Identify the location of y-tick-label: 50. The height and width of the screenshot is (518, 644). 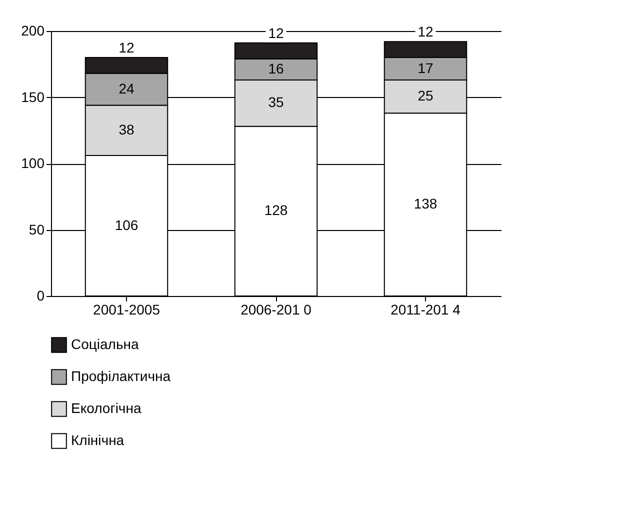
(36, 229).